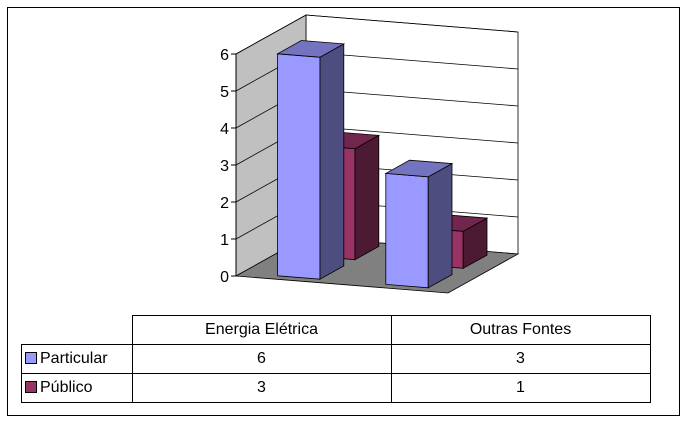  Describe the element at coordinates (520, 388) in the screenshot. I see `data-cell: 1` at that location.